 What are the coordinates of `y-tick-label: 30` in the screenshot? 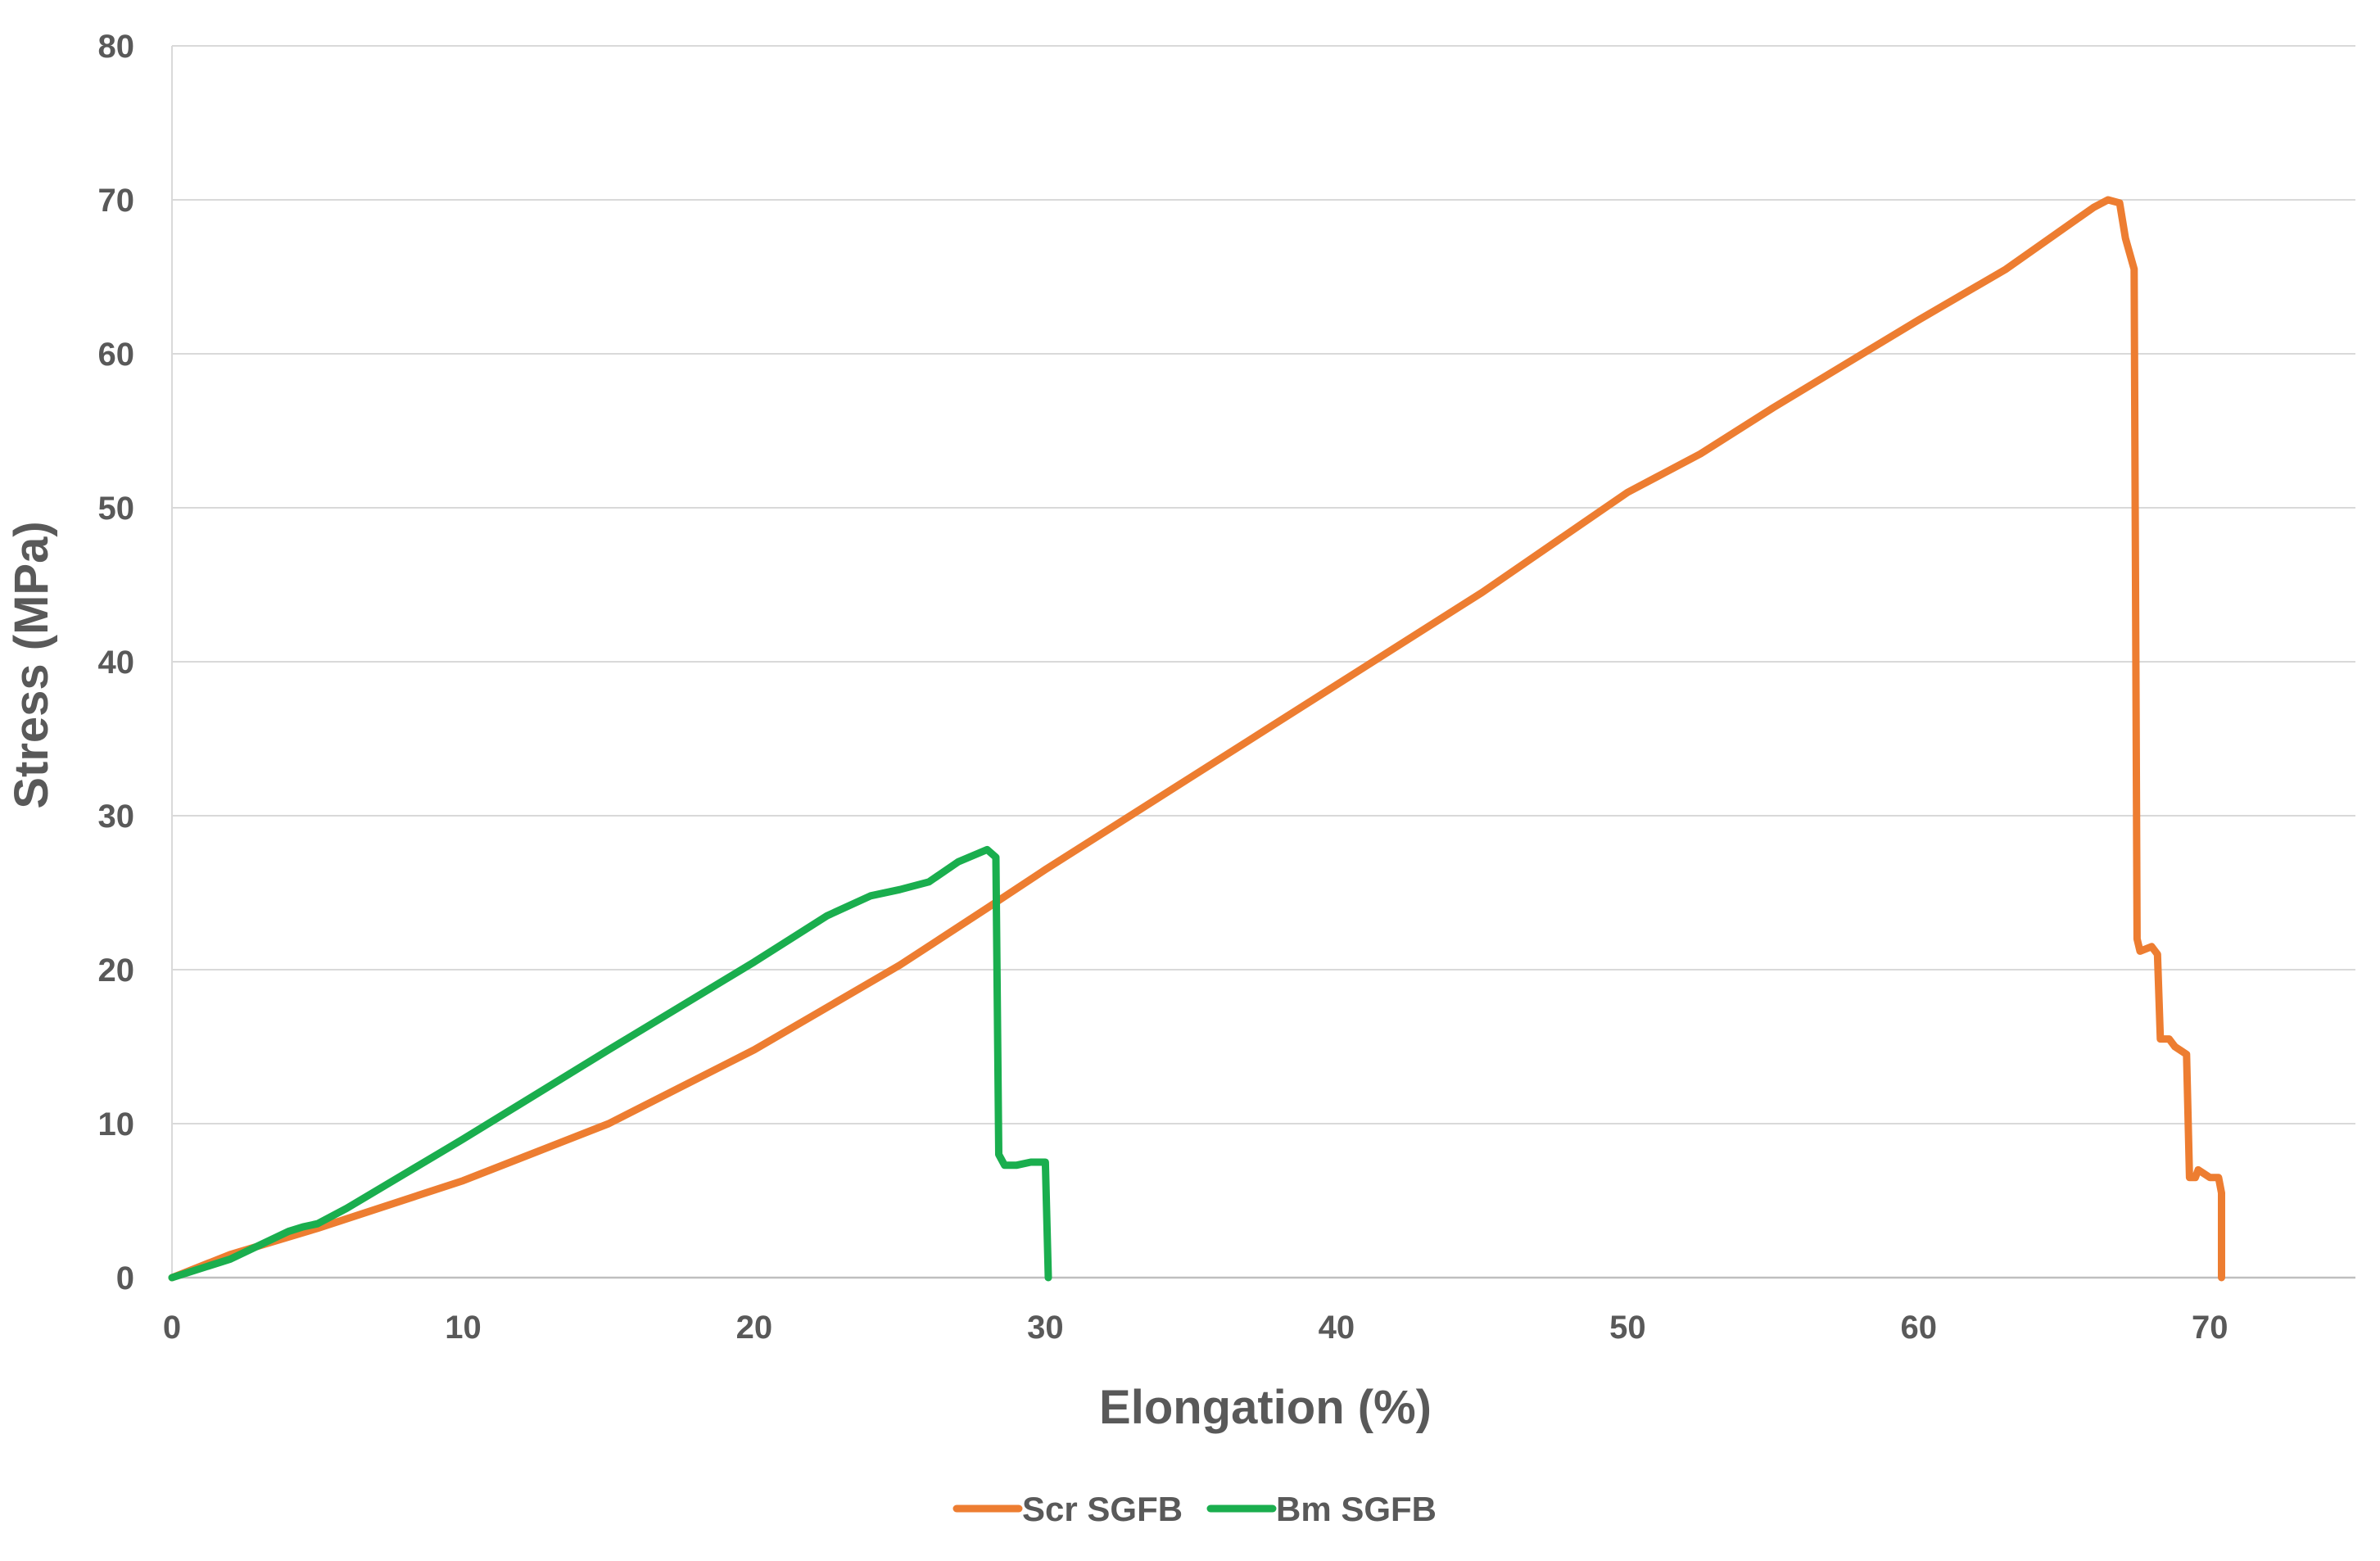 It's located at (116, 817).